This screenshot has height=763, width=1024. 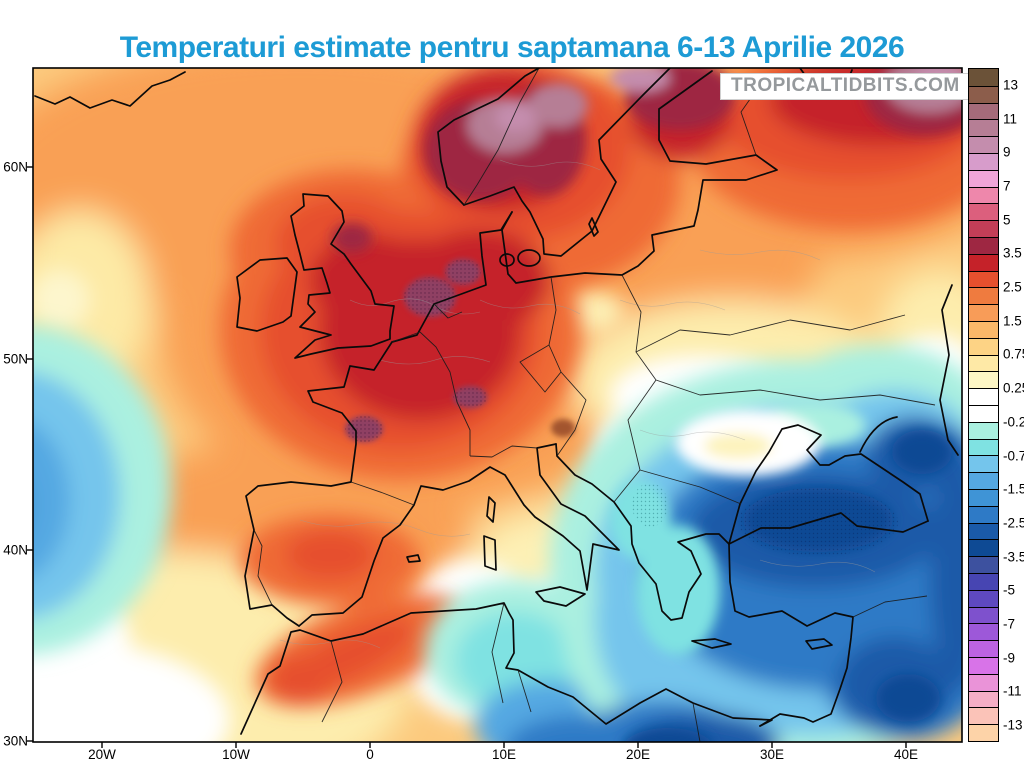 I want to click on colorbar-label-11: 11, so click(x=1010, y=119).